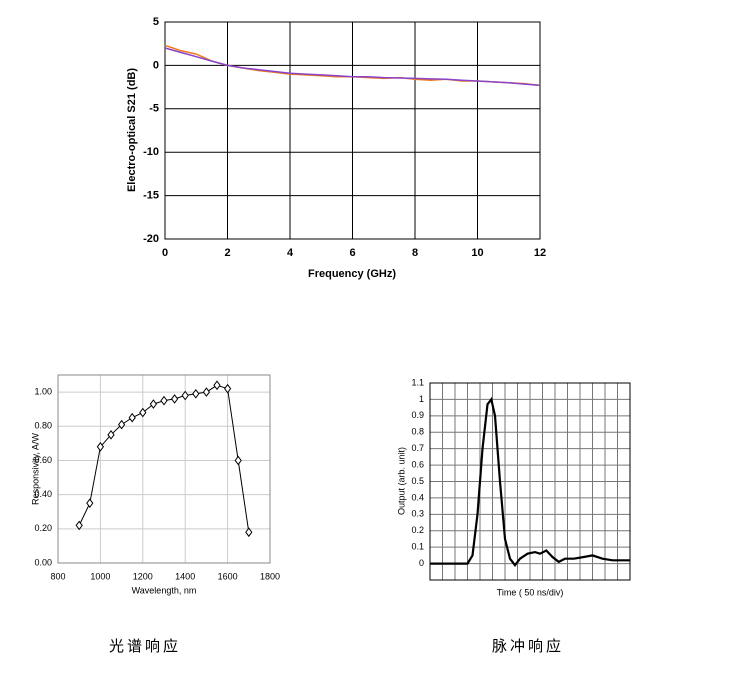 Image resolution: width=747 pixels, height=684 pixels. What do you see at coordinates (270, 576) in the screenshot?
I see `x-tick-label: 1800` at bounding box center [270, 576].